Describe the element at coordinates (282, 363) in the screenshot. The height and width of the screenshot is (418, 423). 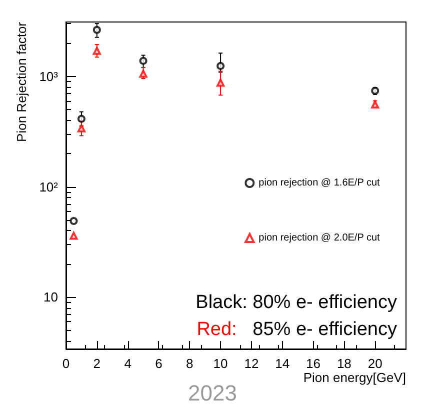
I see `x-tick-label: 14` at that location.